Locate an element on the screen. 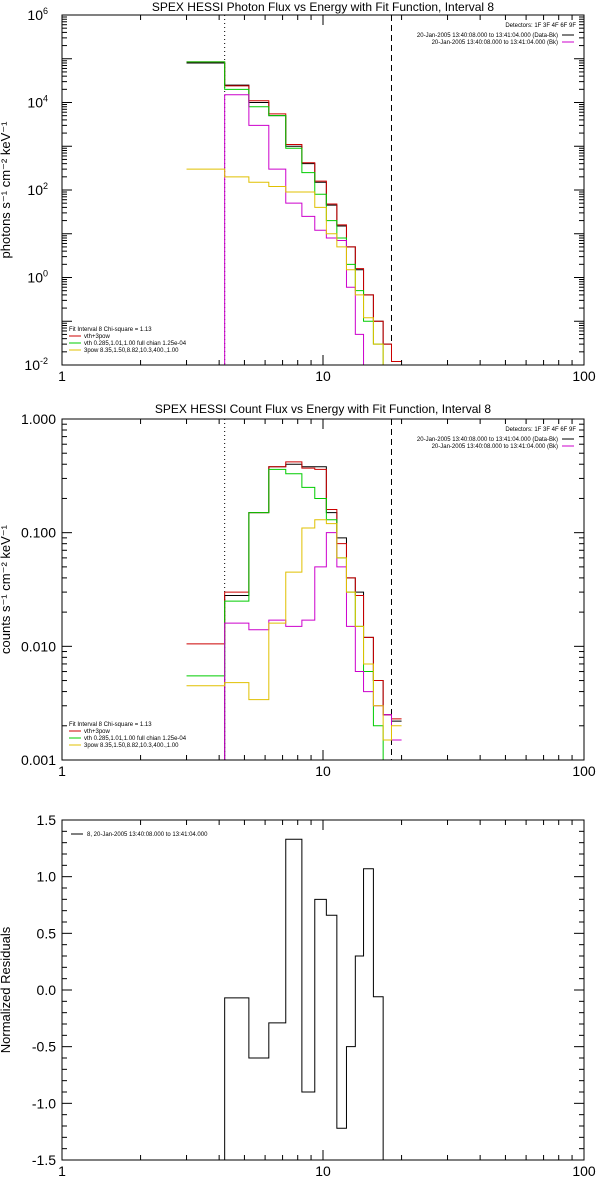  y-axis-label: photons s⁻¹ cm⁻² keV⁻¹ is located at coordinates (6, 190).